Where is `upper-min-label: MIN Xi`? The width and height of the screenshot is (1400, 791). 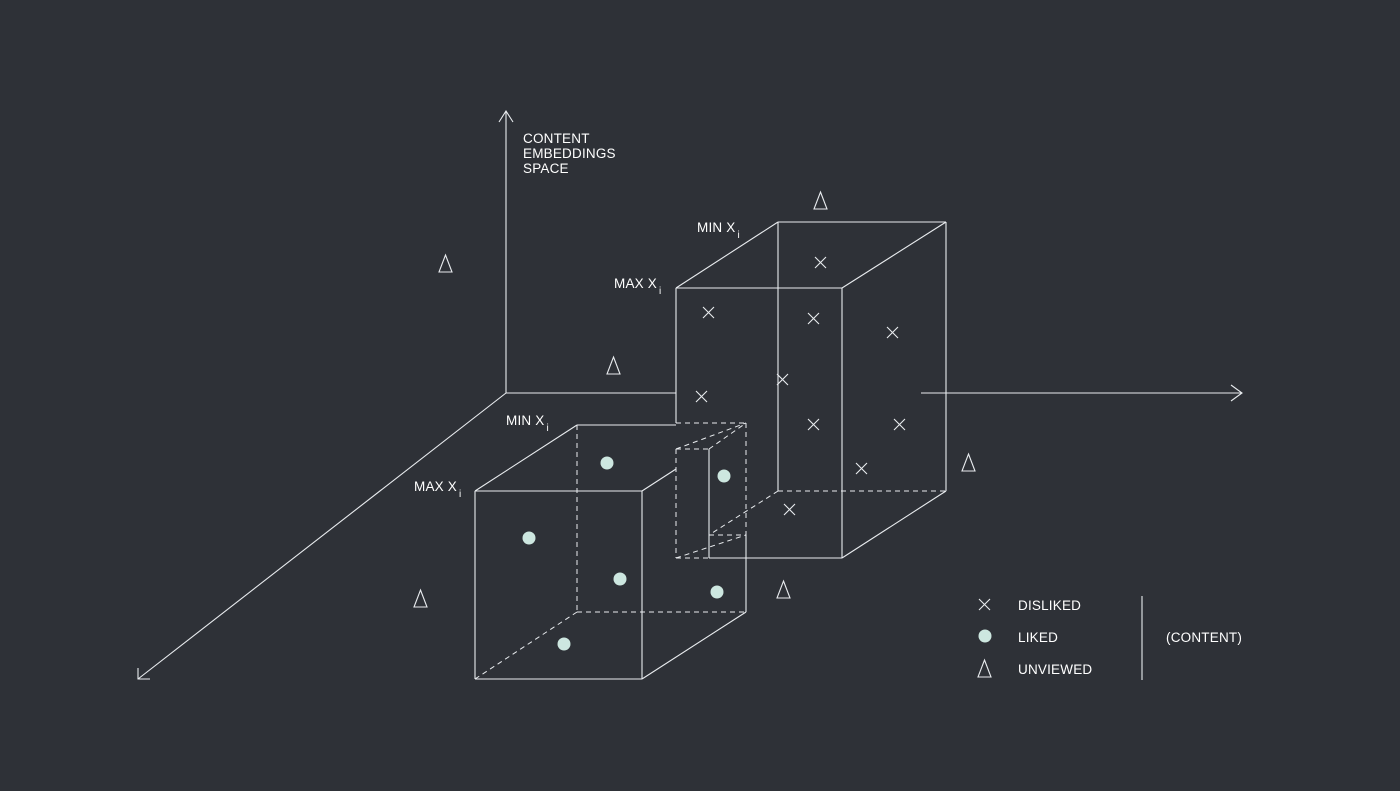
upper-min-label: MIN Xi is located at coordinates (718, 230).